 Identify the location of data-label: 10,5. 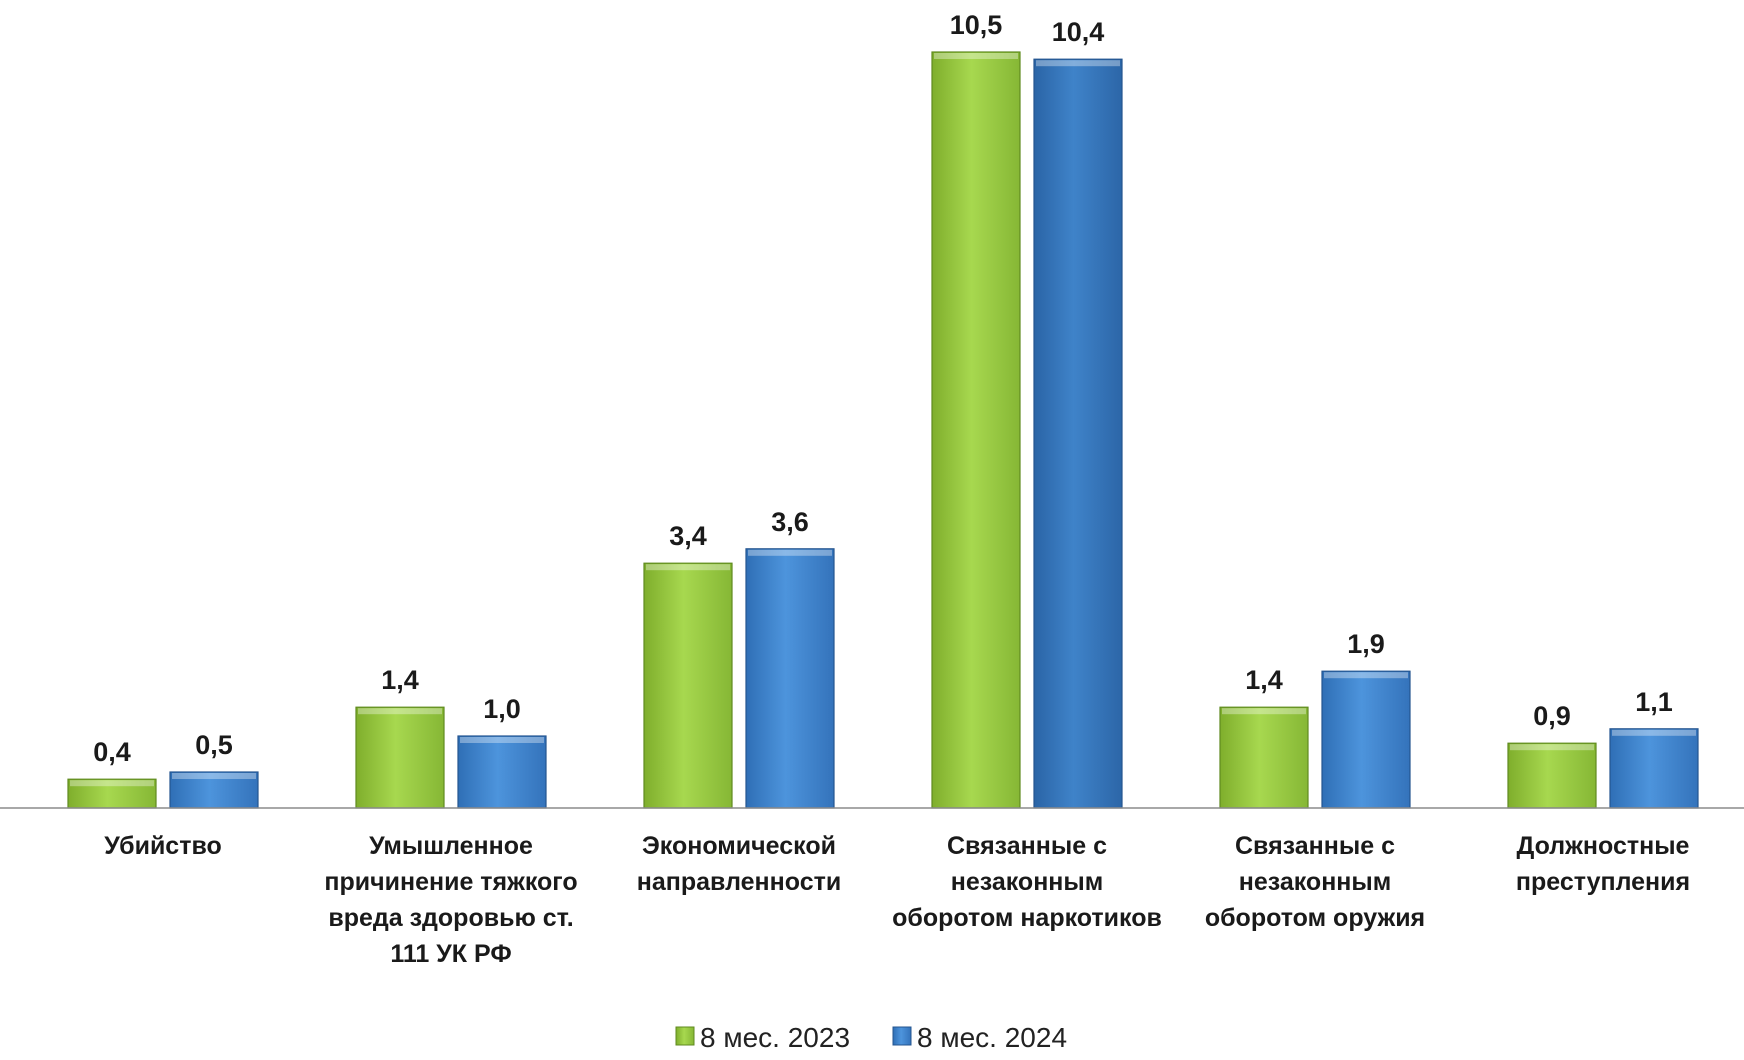
(976, 25).